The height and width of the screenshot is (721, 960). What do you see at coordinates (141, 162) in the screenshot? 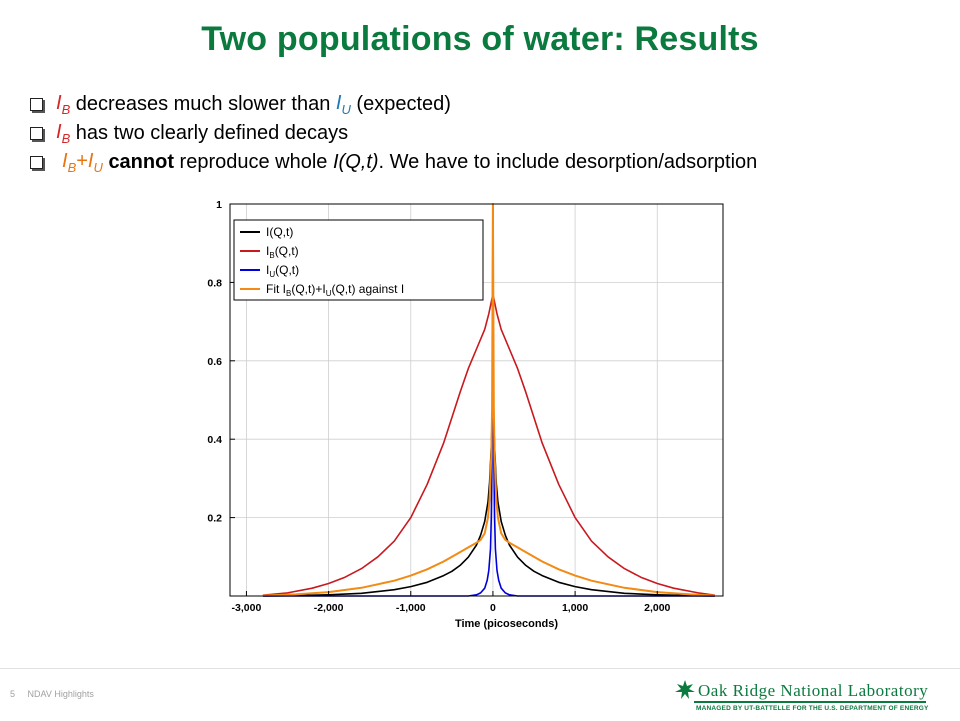
I see `bold-text: cannot` at bounding box center [141, 162].